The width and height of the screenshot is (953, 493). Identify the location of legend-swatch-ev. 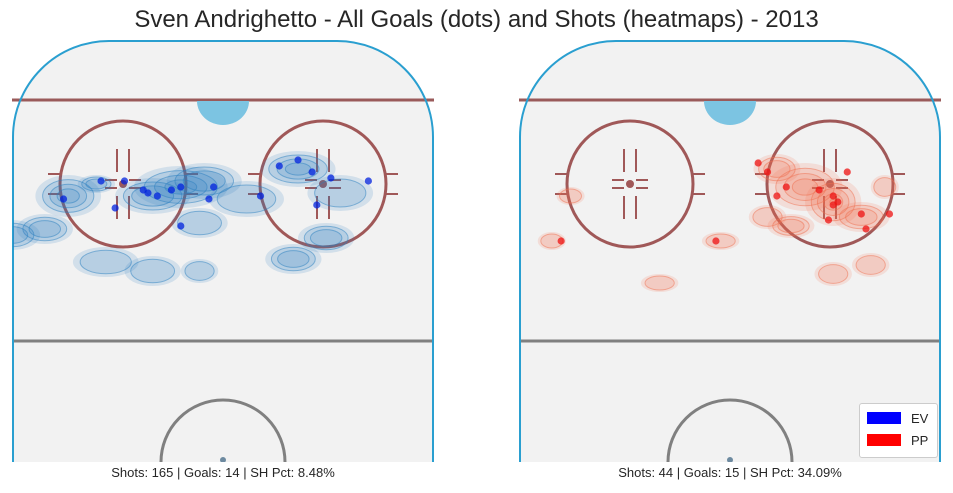
(884, 418).